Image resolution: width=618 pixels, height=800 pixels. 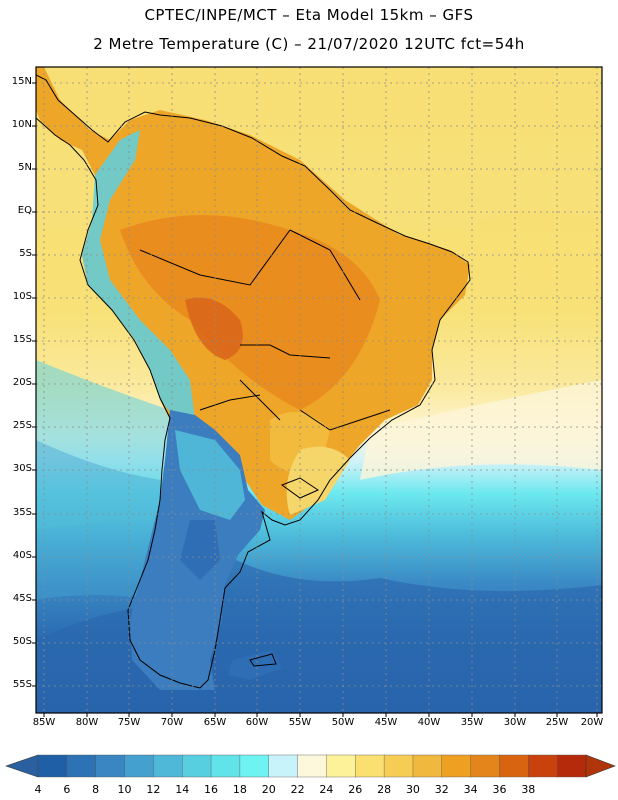 What do you see at coordinates (96, 789) in the screenshot?
I see `colorbar-label: 8` at bounding box center [96, 789].